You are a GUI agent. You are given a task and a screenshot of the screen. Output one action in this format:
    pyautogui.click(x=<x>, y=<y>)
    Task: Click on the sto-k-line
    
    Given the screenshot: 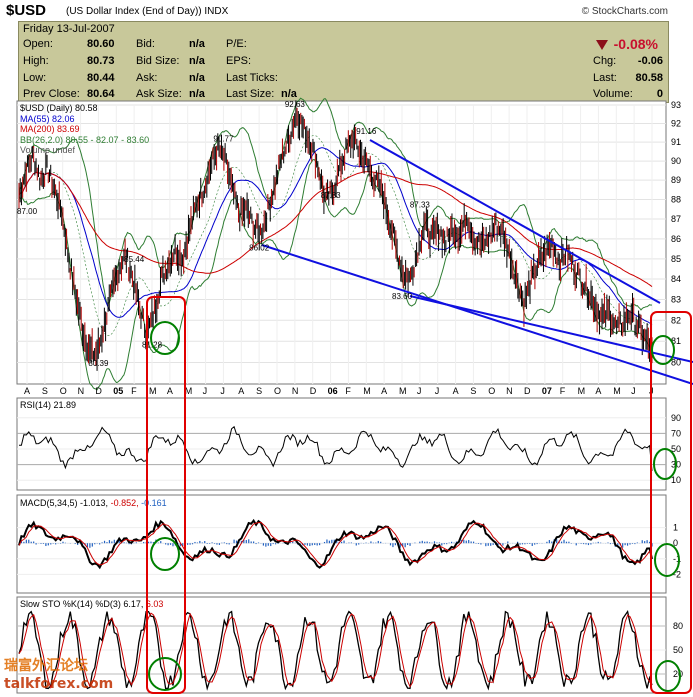 What is the action you would take?
    pyautogui.click(x=335, y=650)
    